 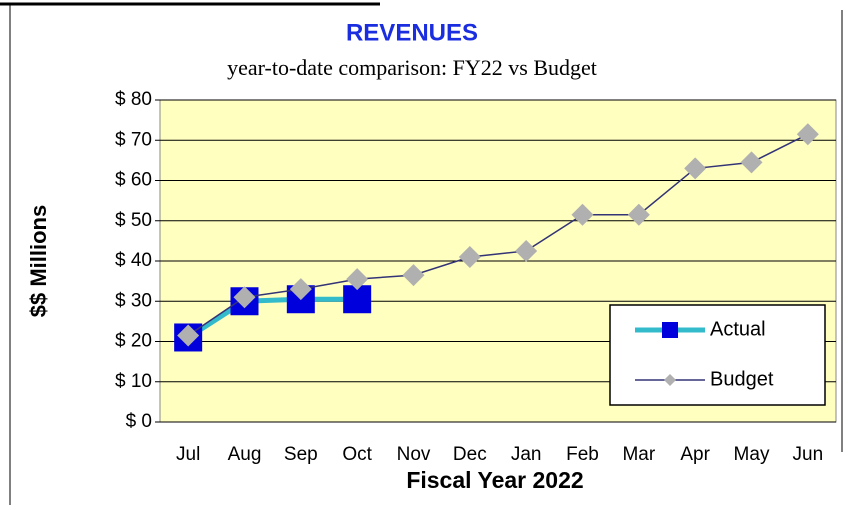 What do you see at coordinates (638, 454) in the screenshot?
I see `x-tick-label: Mar` at bounding box center [638, 454].